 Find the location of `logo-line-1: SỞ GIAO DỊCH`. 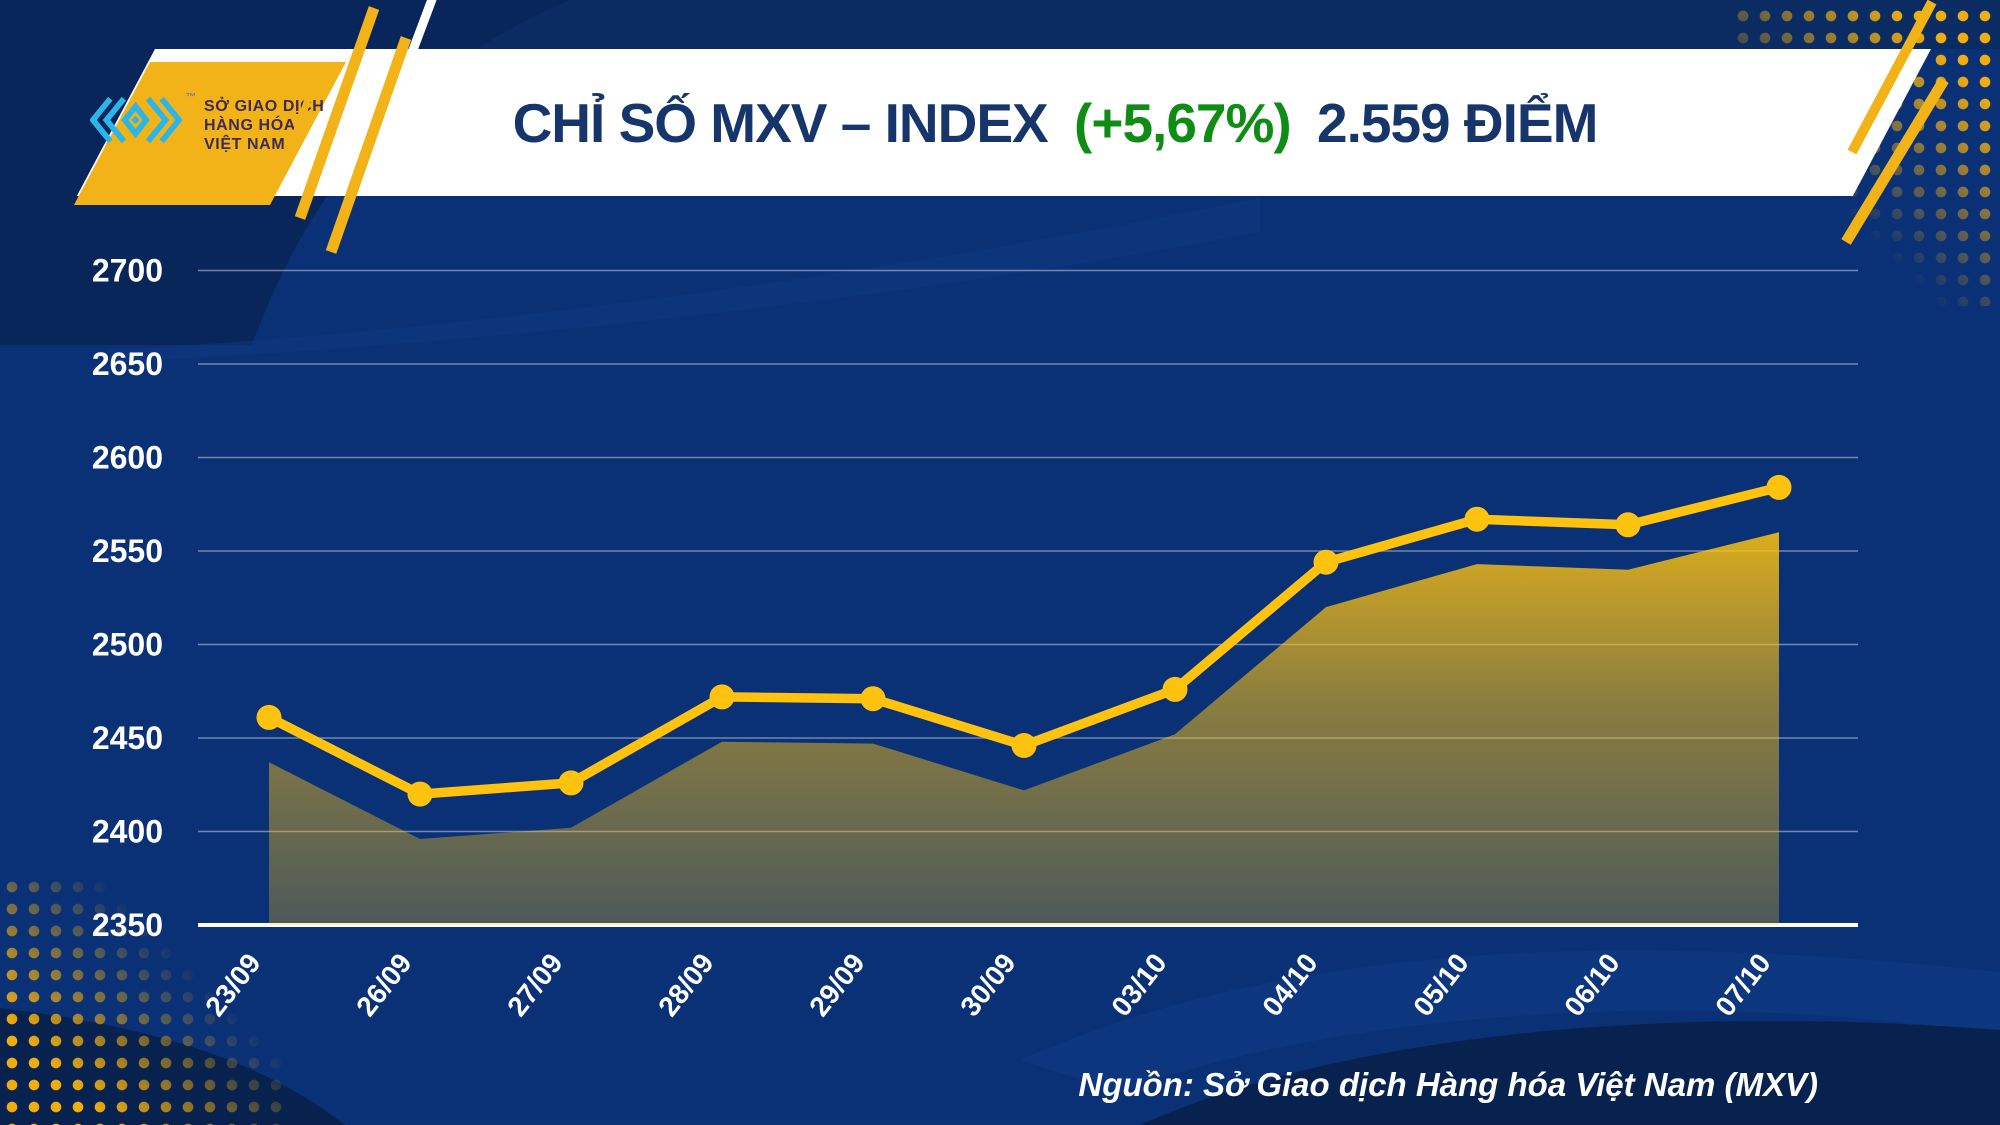

logo-line-1: SỞ GIAO DỊCH is located at coordinates (264, 106).